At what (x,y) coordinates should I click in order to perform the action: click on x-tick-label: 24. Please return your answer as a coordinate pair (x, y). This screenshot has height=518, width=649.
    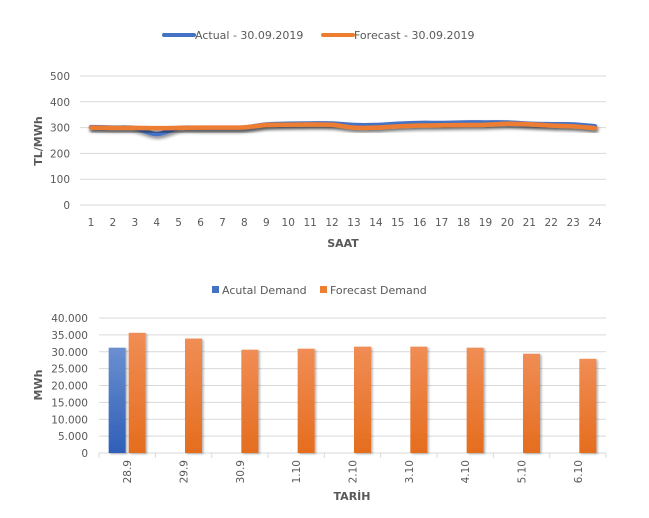
    Looking at the image, I should click on (595, 223).